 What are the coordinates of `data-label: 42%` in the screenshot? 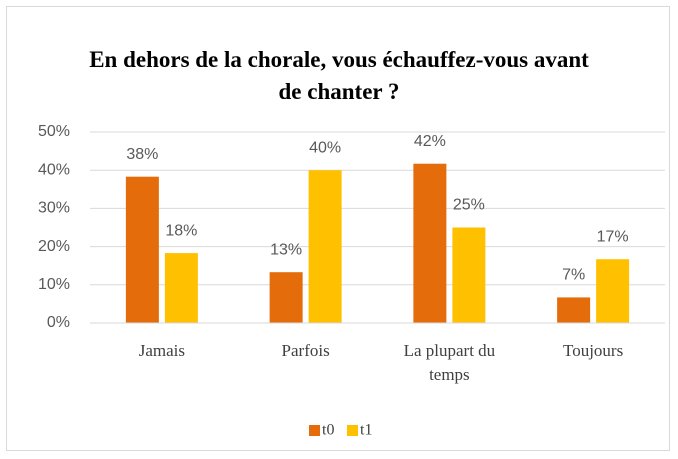 It's located at (430, 141).